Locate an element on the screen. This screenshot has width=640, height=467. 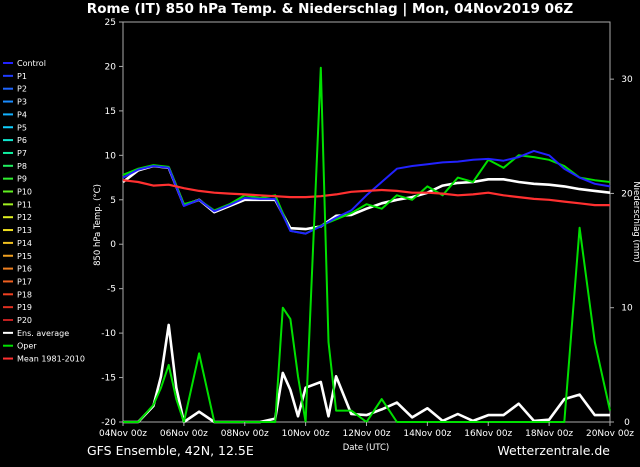
x-tick-label: 08Nov 00z is located at coordinates (245, 434).